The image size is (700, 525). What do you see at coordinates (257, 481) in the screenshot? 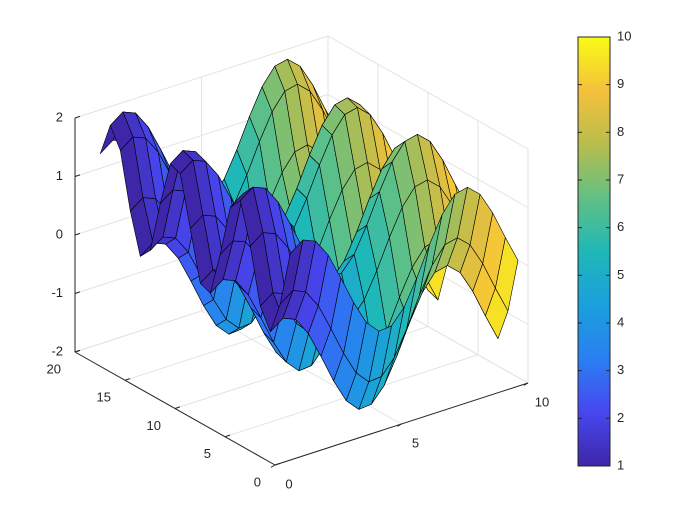
I see `y-tick-label: 0` at bounding box center [257, 481].